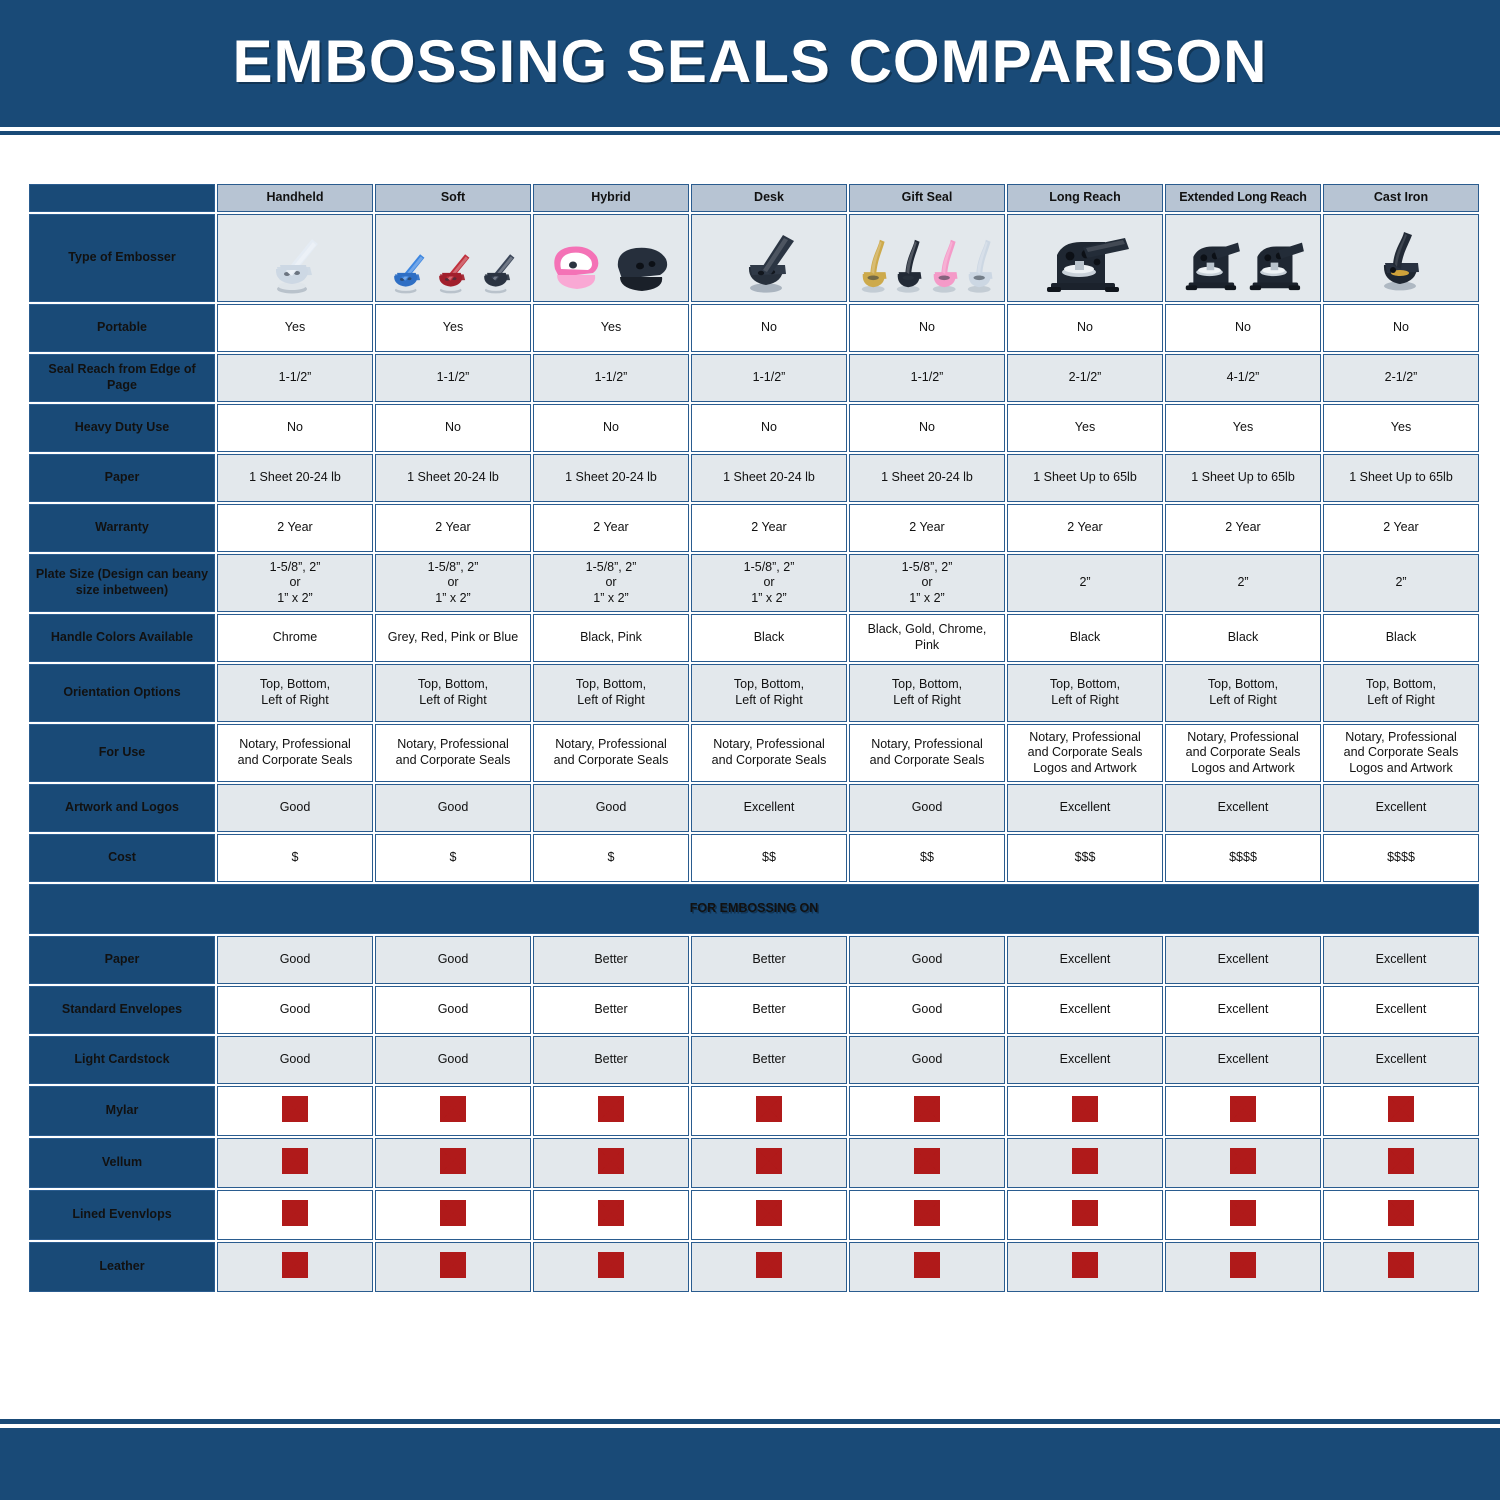 The height and width of the screenshot is (1500, 1500). What do you see at coordinates (122, 1215) in the screenshot?
I see `row-label-lined-evenvlops: Lined Evenvlops` at bounding box center [122, 1215].